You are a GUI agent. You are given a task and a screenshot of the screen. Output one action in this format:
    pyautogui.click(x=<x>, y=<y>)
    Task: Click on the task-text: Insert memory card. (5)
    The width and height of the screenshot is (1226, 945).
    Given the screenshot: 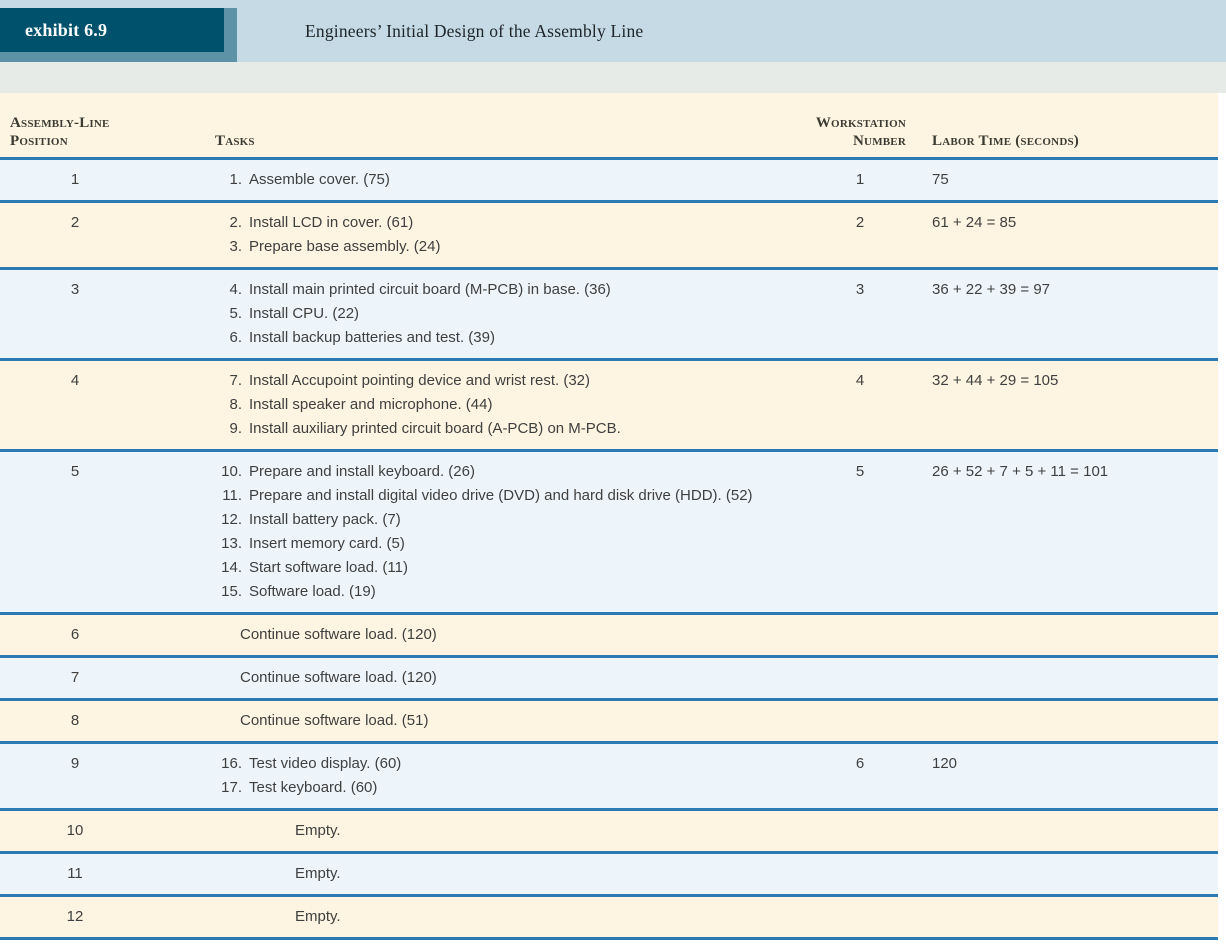 What is the action you would take?
    pyautogui.click(x=327, y=543)
    